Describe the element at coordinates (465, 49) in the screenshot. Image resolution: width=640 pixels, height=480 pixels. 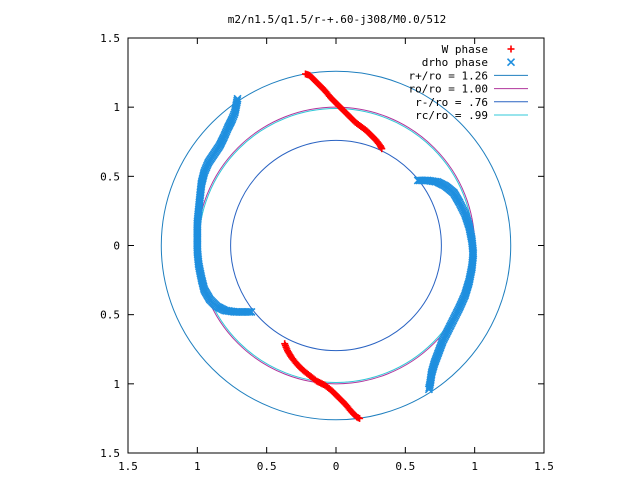
I see `legend-label: W phase` at that location.